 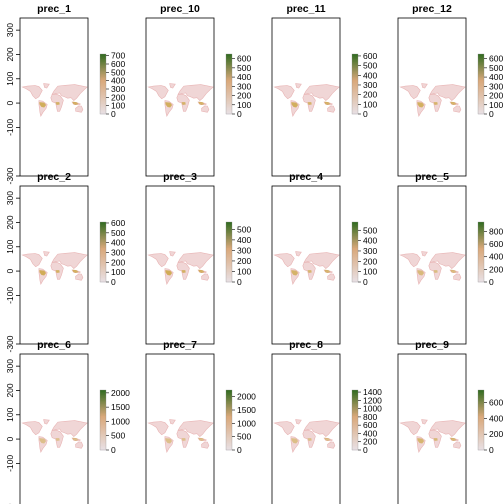 What do you see at coordinates (370, 261) in the screenshot?
I see `legend-tick-label: 200` at bounding box center [370, 261].